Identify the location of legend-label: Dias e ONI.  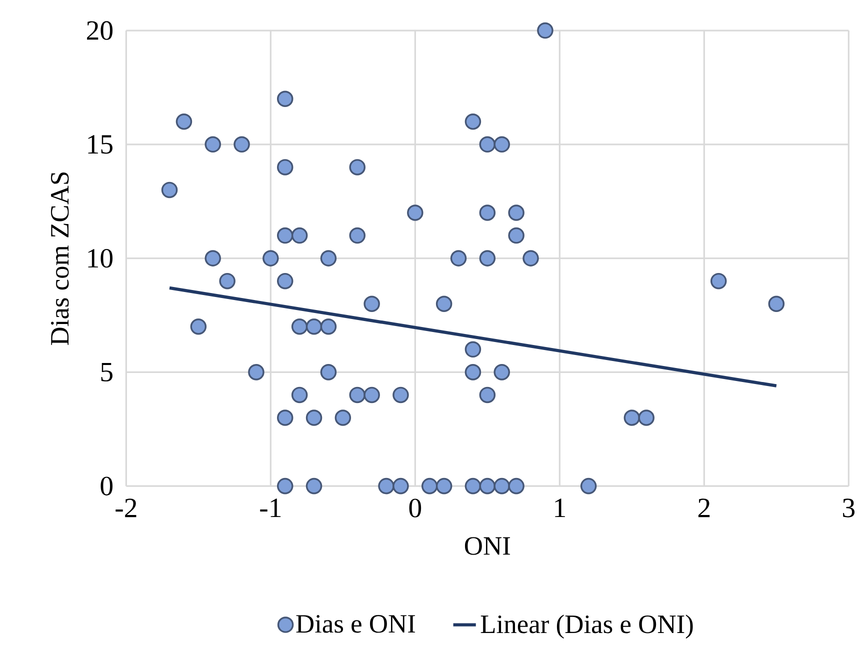
(356, 623).